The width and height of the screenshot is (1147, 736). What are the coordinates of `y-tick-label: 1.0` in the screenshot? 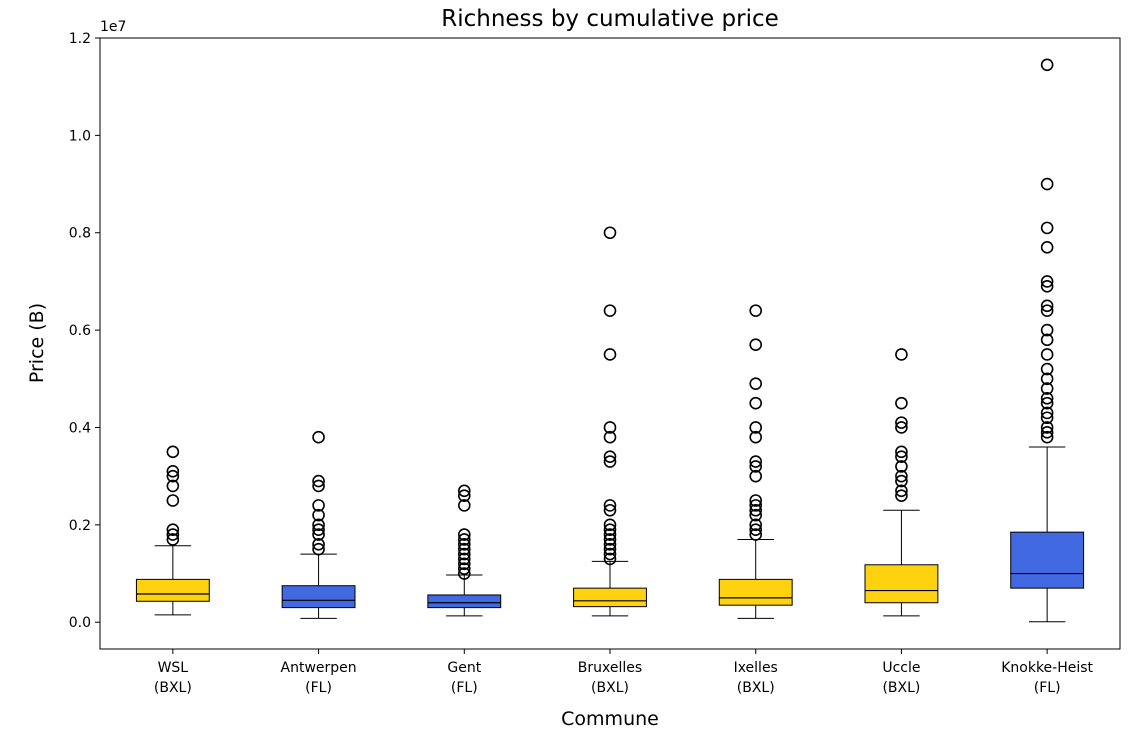 It's located at (80, 136).